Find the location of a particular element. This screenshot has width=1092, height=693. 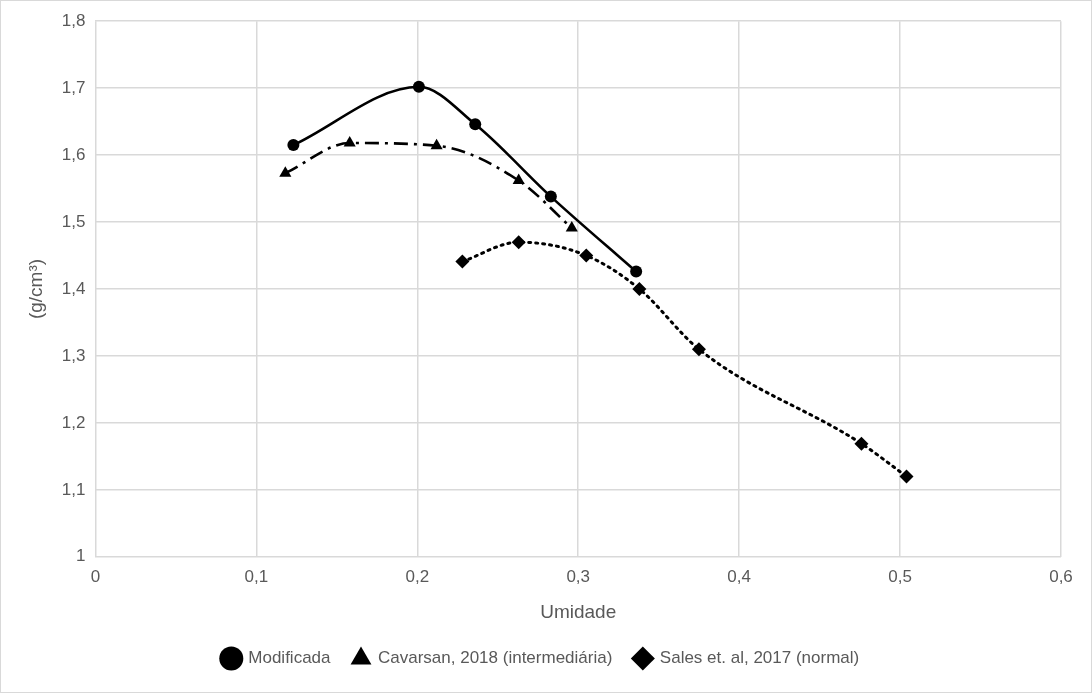

x-tick-label: 0,1 is located at coordinates (256, 576).